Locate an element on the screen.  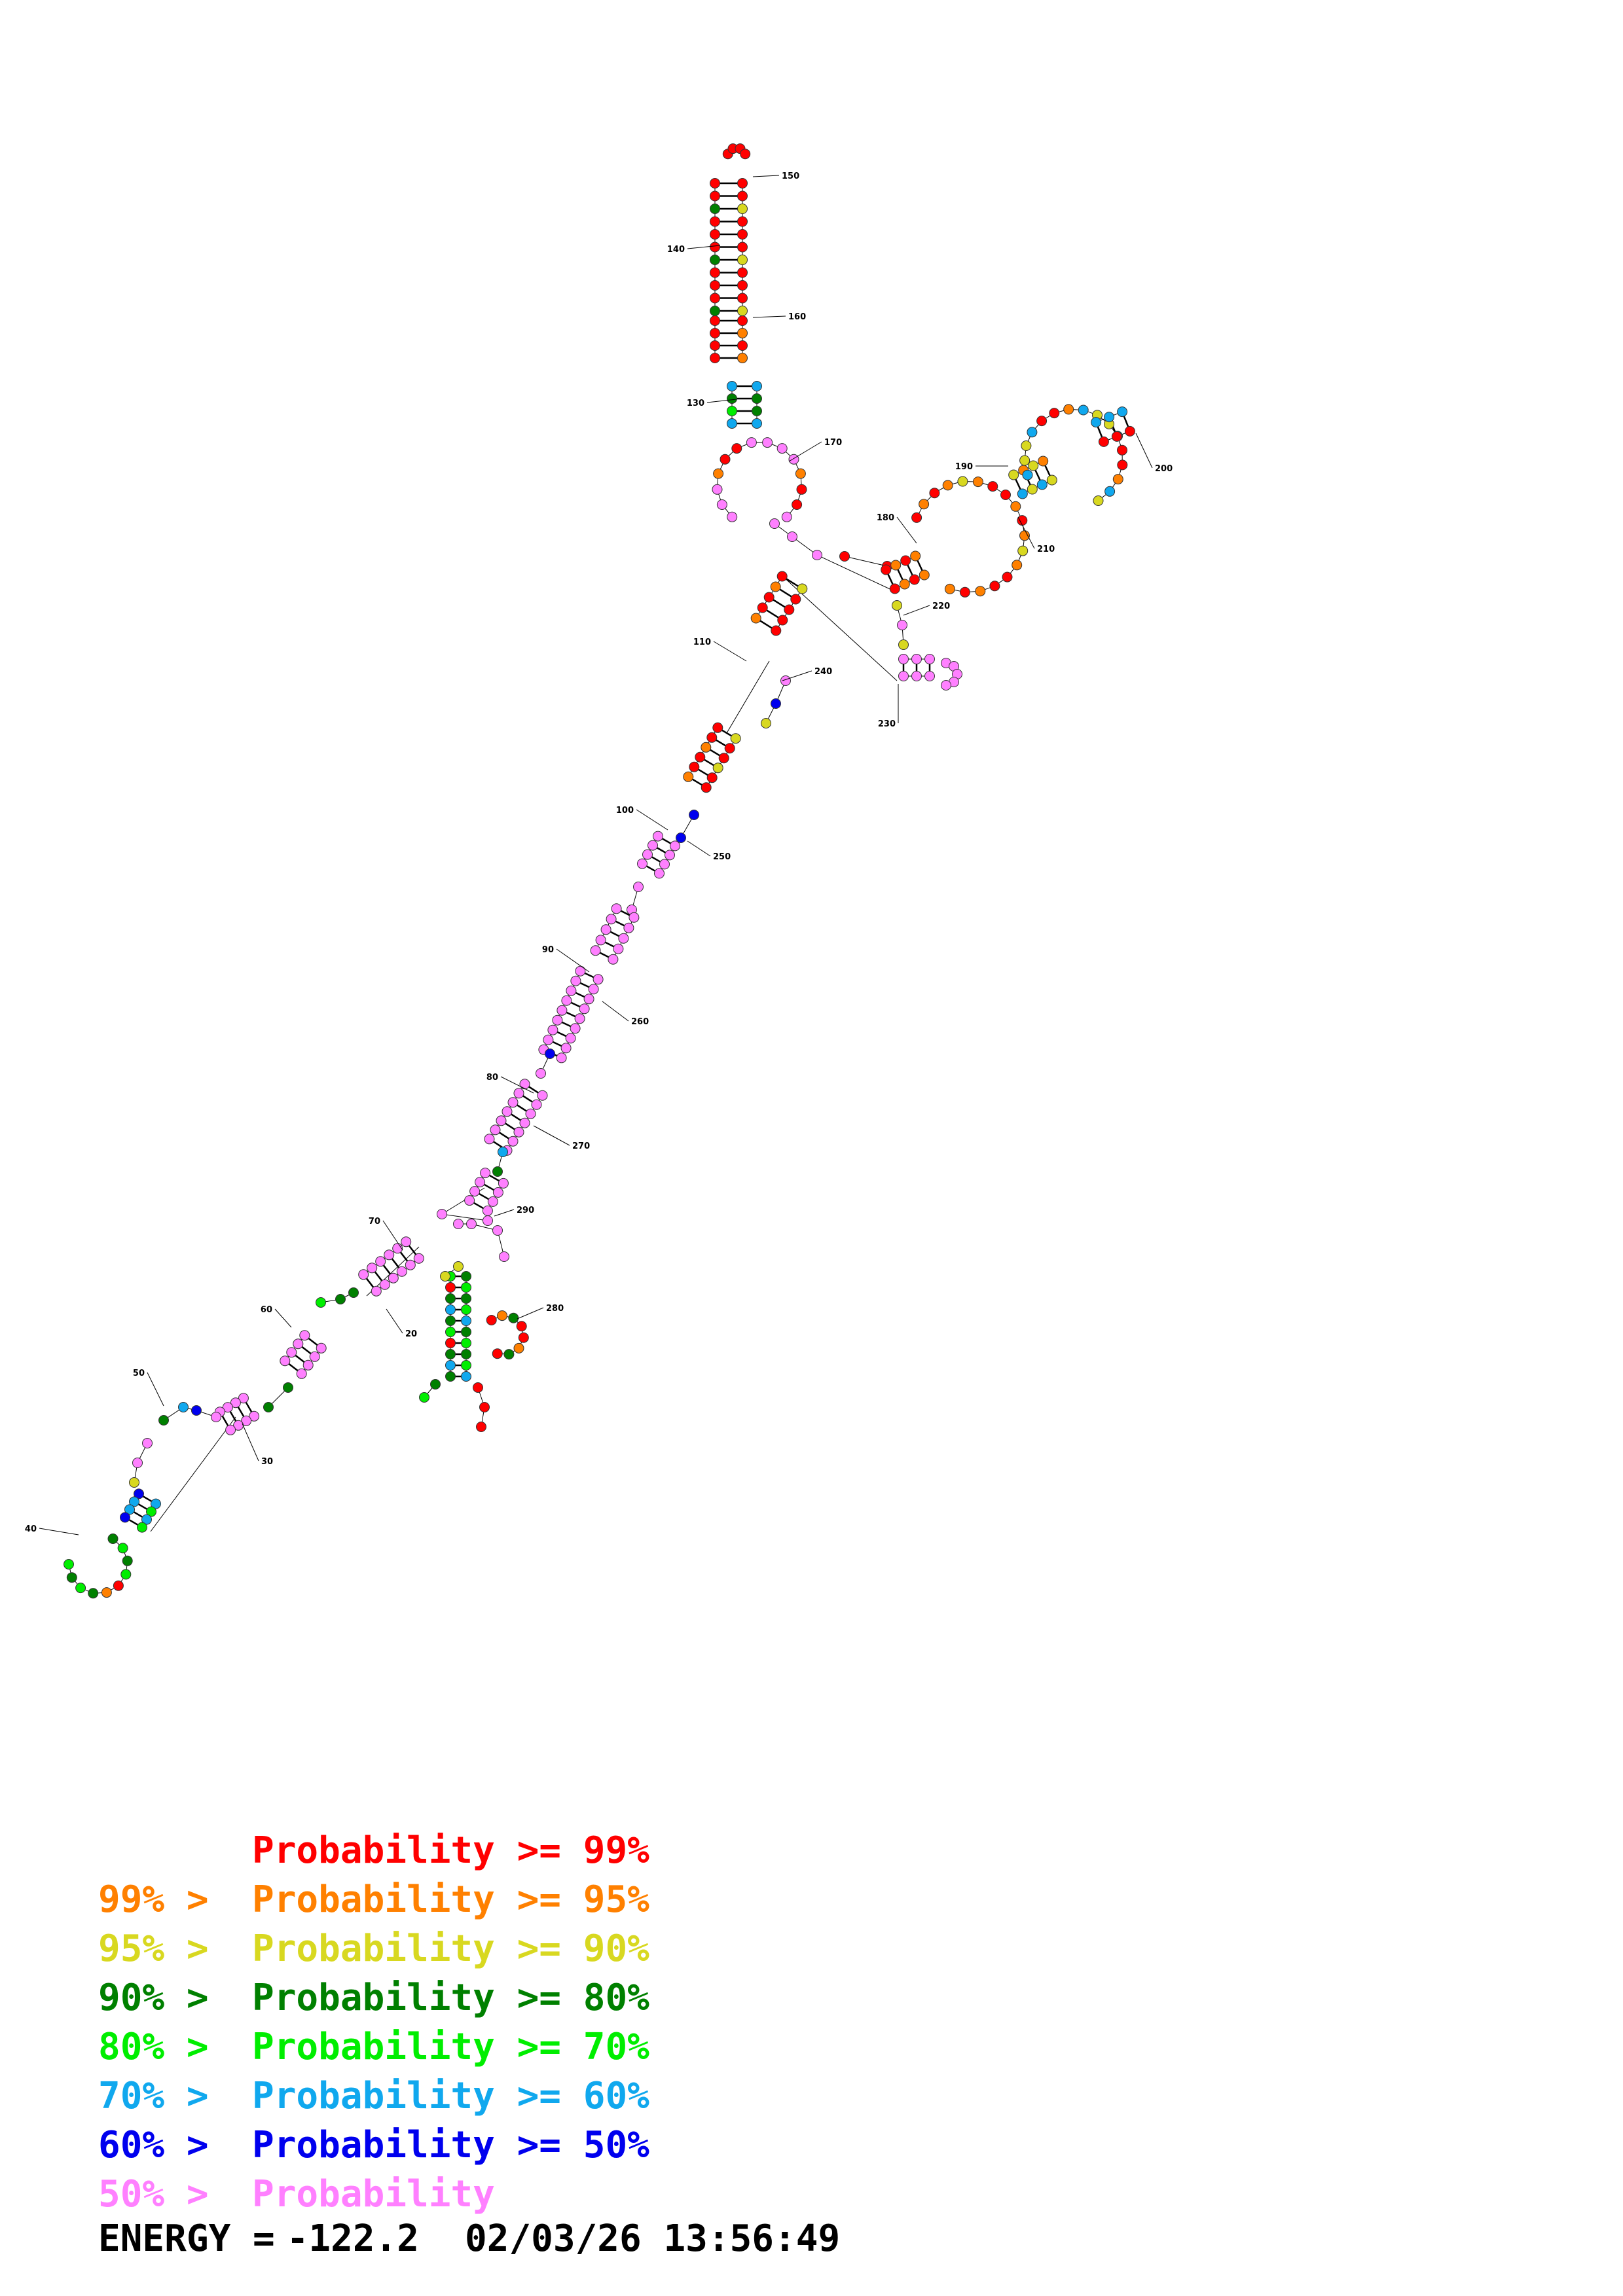
position-label: 20 is located at coordinates (411, 1334).